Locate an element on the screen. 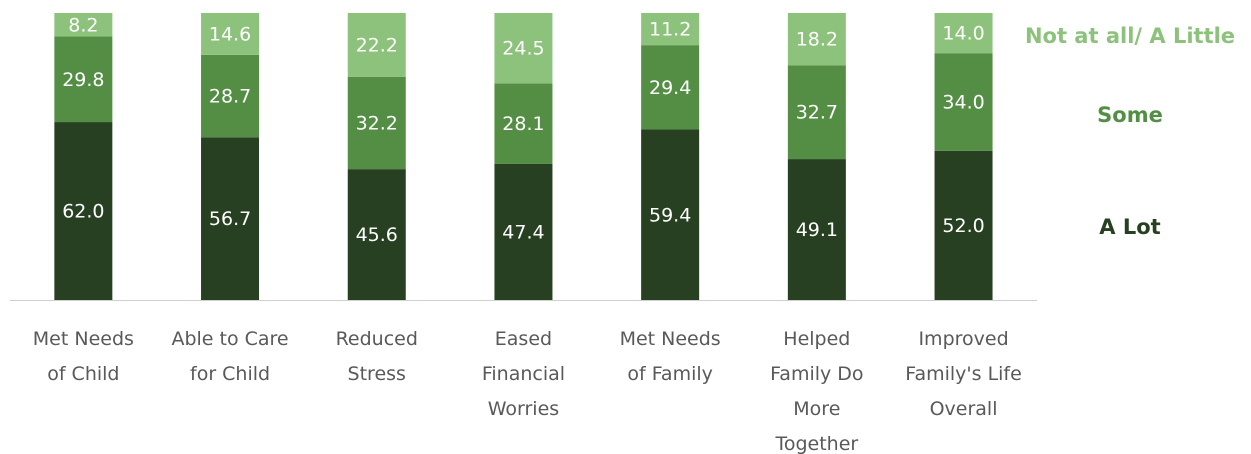  data-label: 18.2 is located at coordinates (817, 40).